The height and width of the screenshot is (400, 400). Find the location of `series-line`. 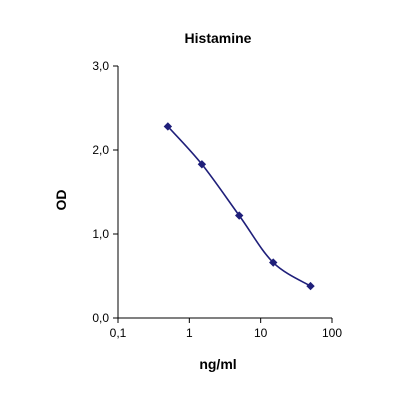

series-line is located at coordinates (239, 206).